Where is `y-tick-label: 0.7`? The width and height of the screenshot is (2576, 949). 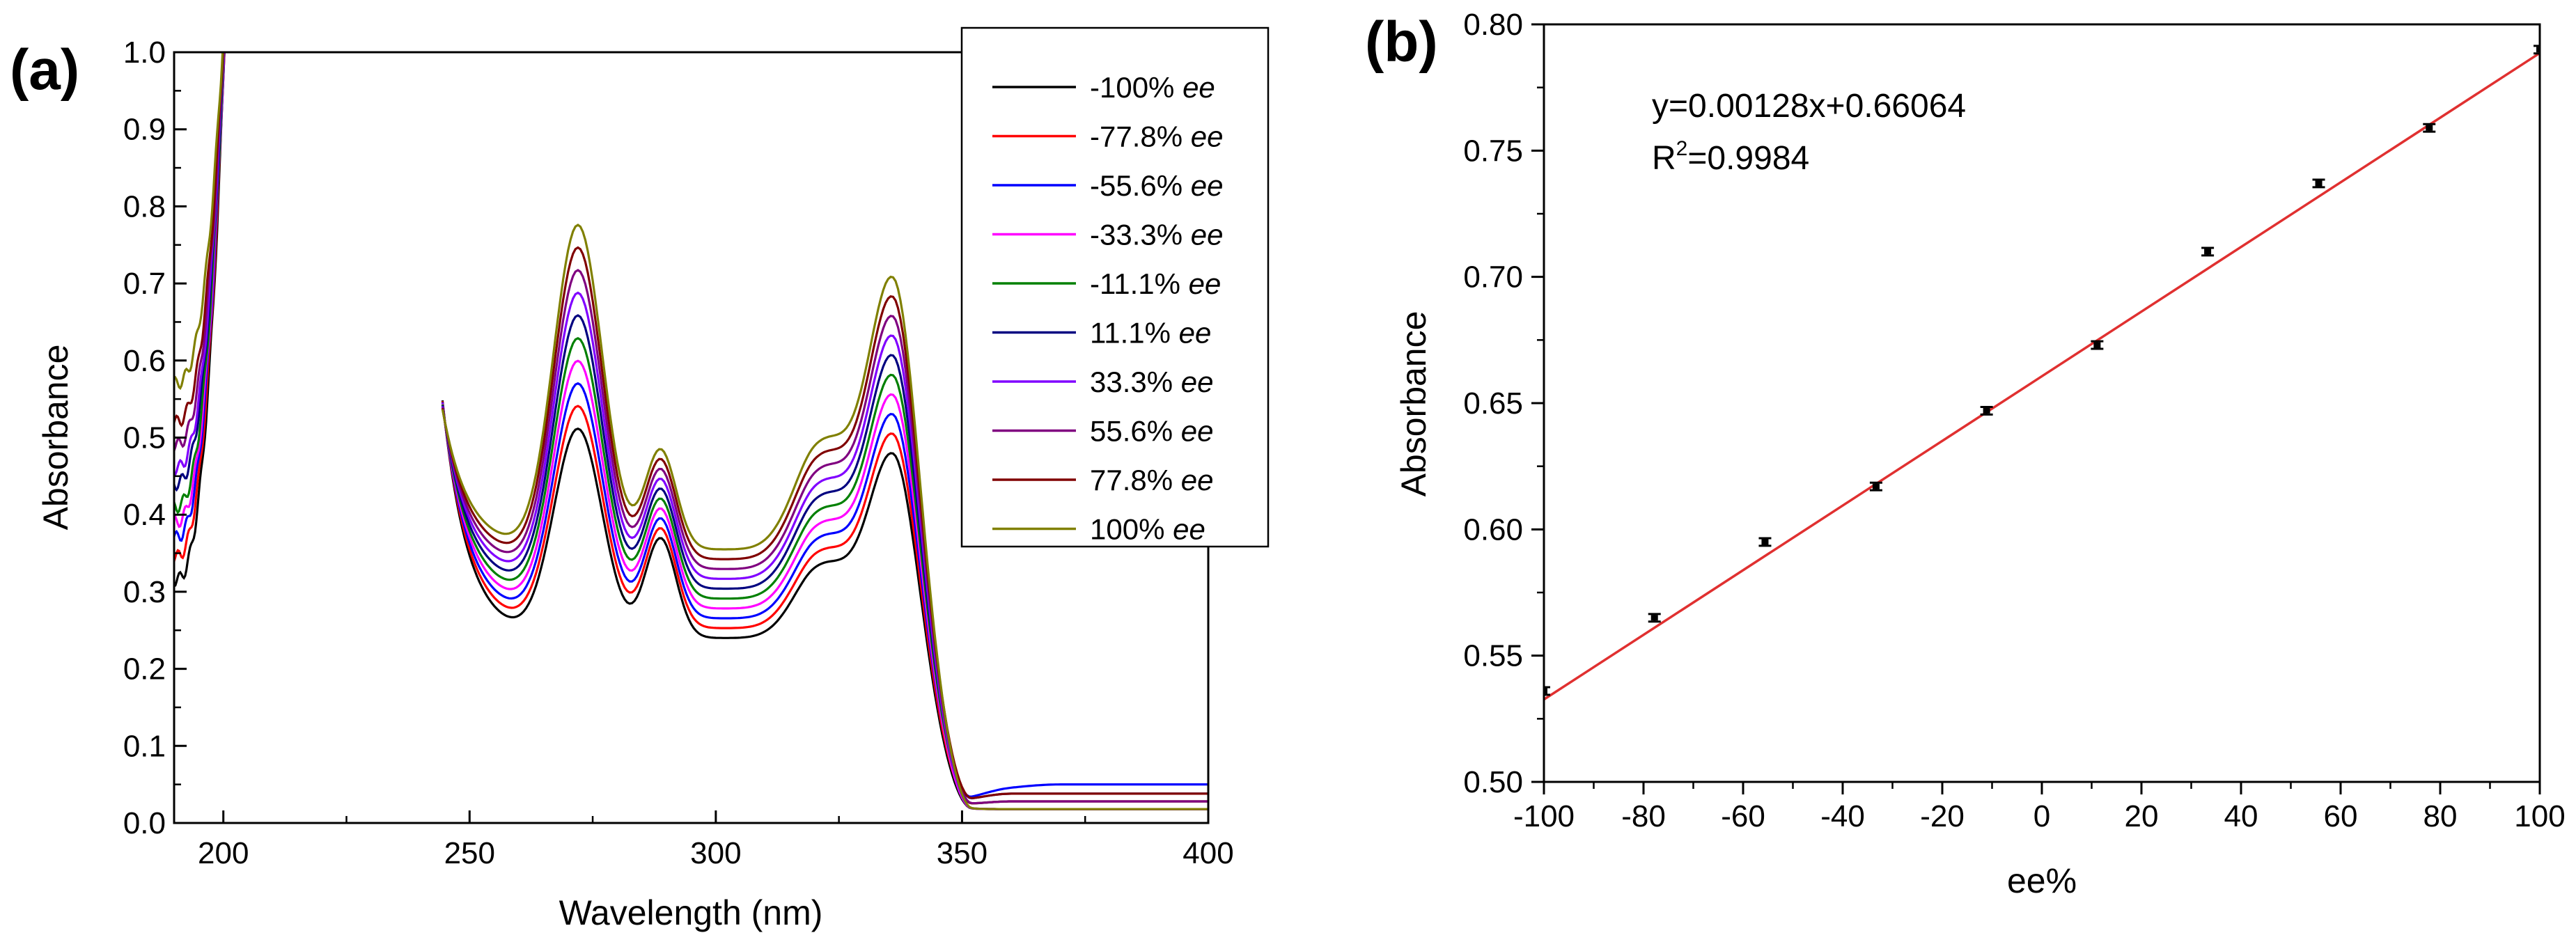 y-tick-label: 0.7 is located at coordinates (144, 284).